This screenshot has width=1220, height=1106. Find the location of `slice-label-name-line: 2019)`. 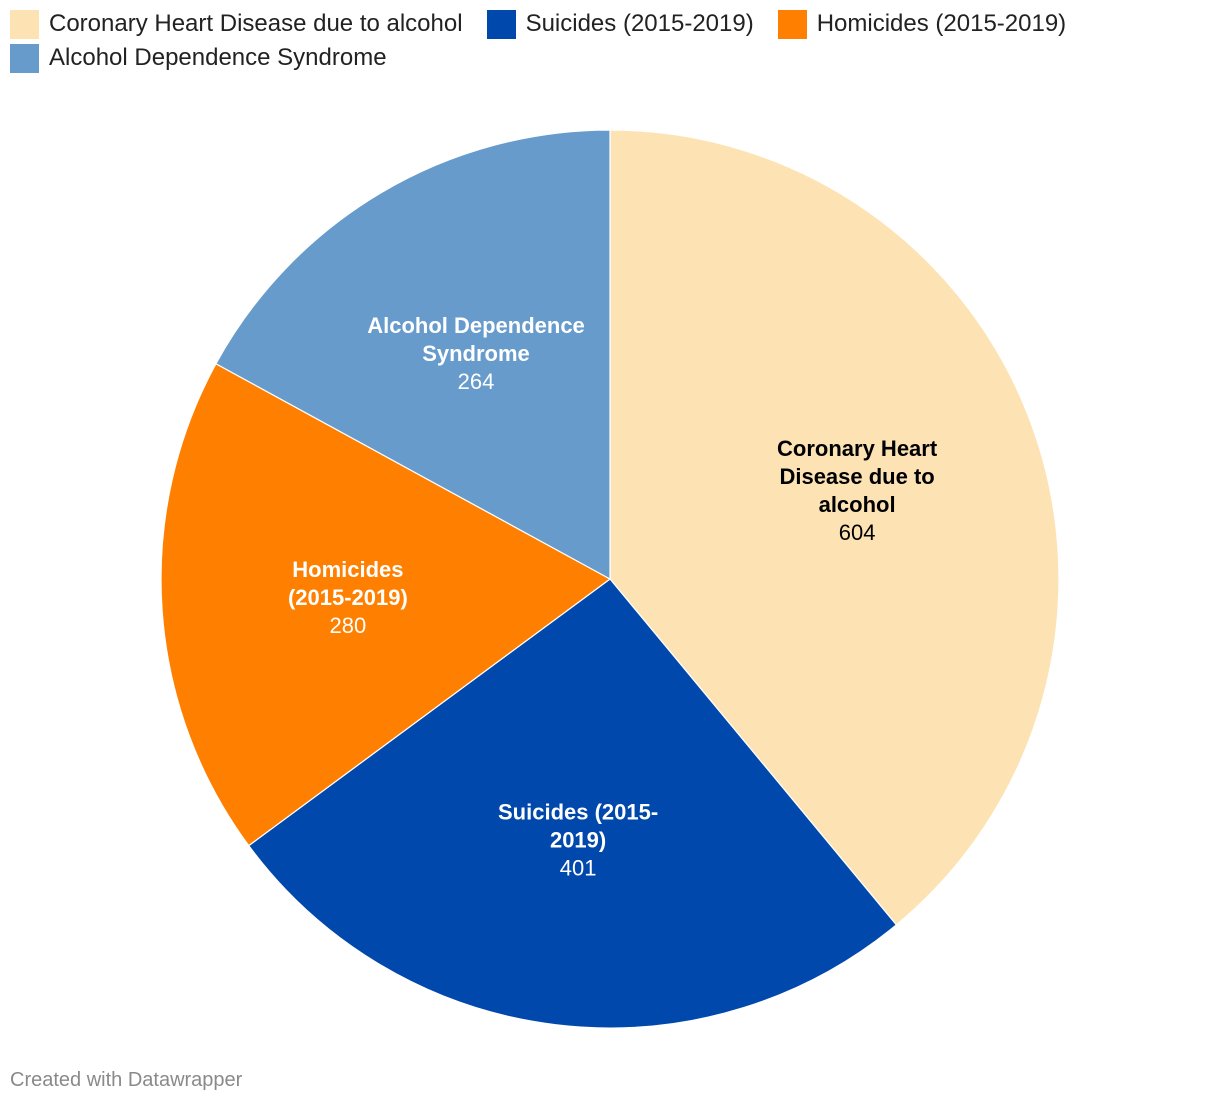

slice-label-name-line: 2019) is located at coordinates (578, 840).